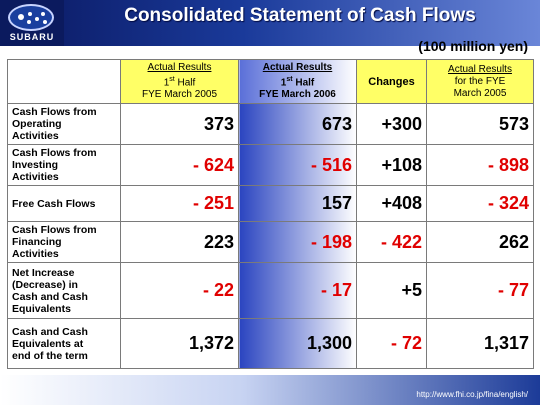  I want to click on value-cell: - 516, so click(297, 165).